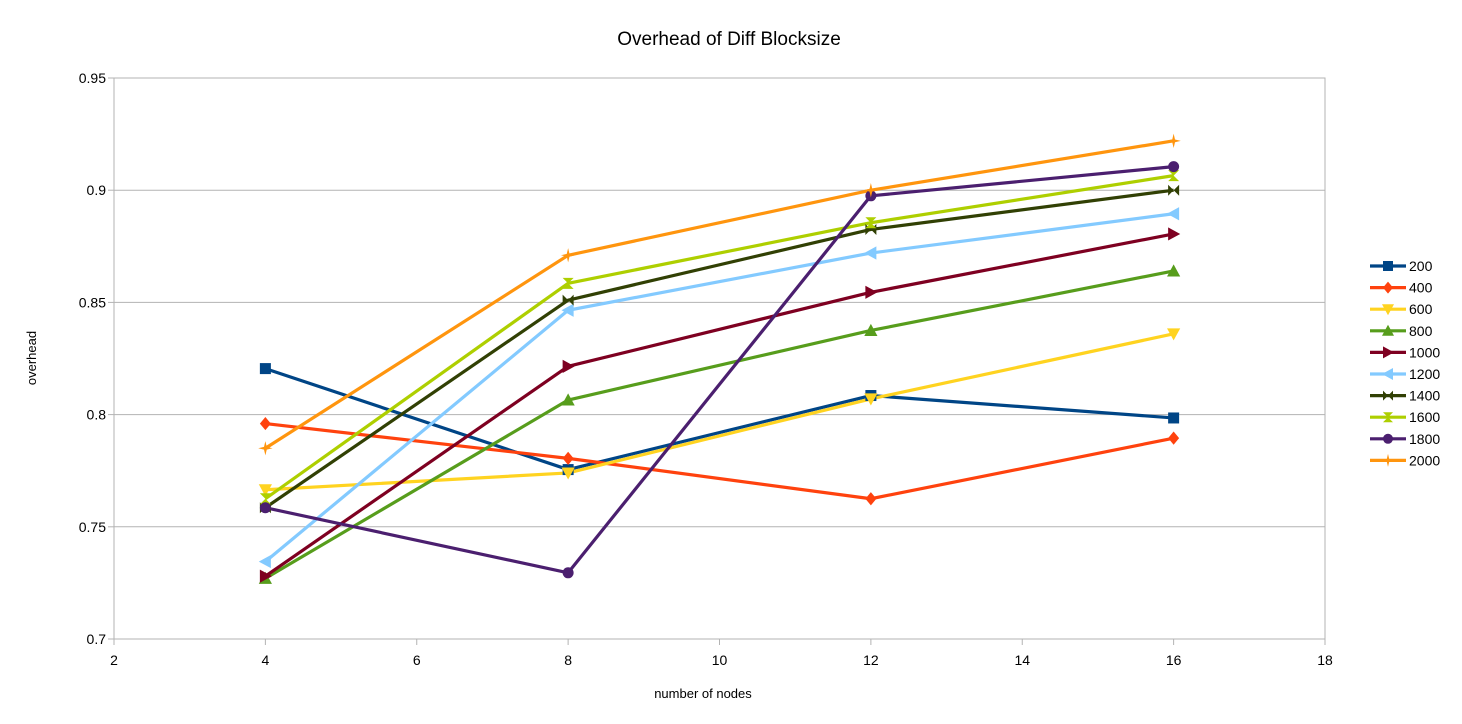  What do you see at coordinates (31, 358) in the screenshot?
I see `y-axis-label: overhead` at bounding box center [31, 358].